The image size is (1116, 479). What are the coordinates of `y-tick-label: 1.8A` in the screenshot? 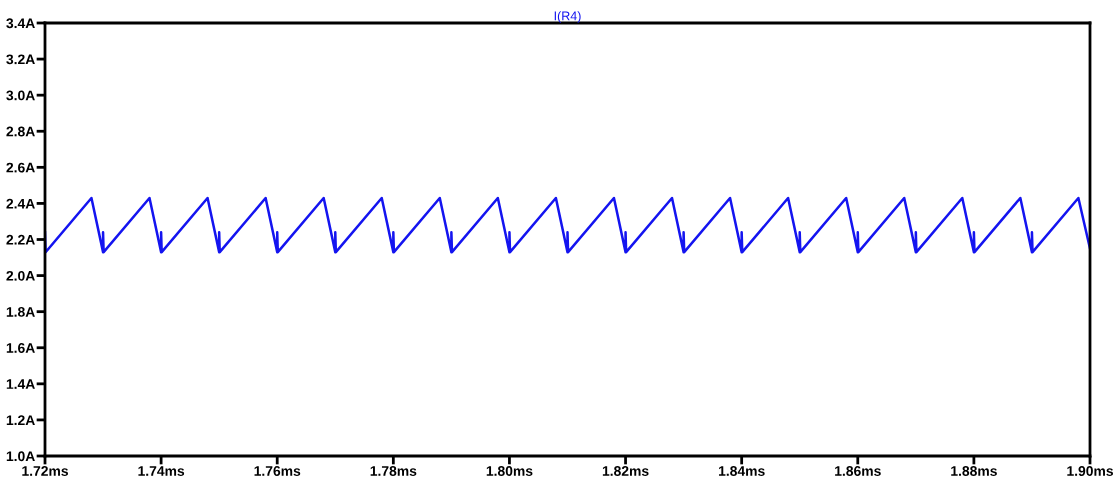 It's located at (20, 312).